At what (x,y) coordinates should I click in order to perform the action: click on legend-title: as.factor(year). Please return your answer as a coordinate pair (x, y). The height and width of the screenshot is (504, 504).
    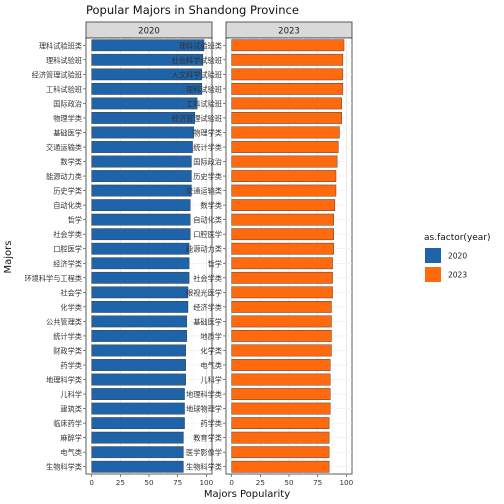
    Looking at the image, I should click on (457, 238).